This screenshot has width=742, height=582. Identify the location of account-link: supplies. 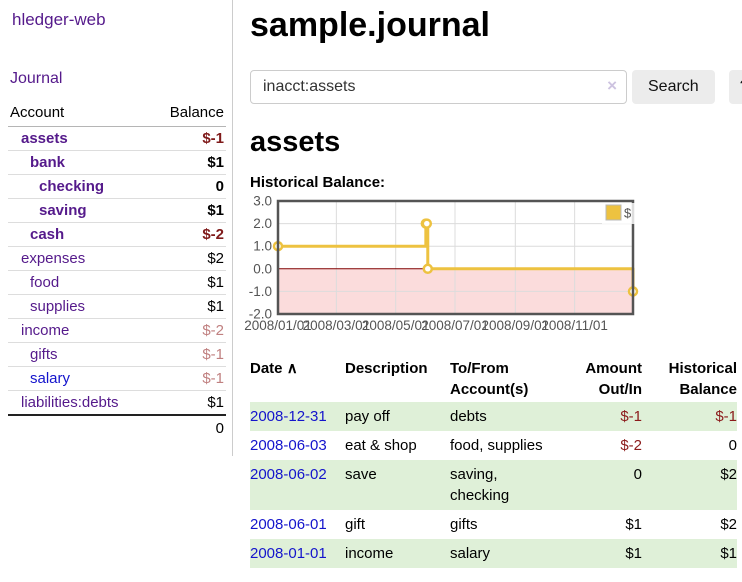
(58, 306).